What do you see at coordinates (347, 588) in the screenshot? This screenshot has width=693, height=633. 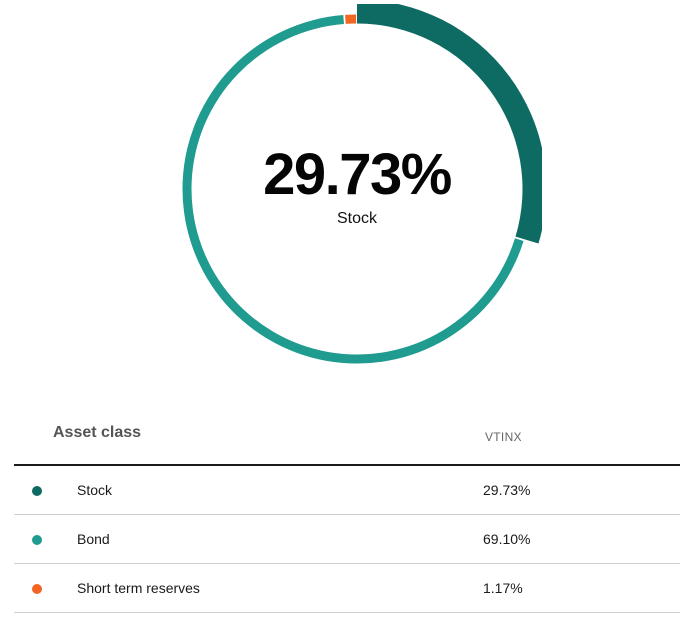 I see `table-row-short-term-reserves: Short term reserves 1.17%` at bounding box center [347, 588].